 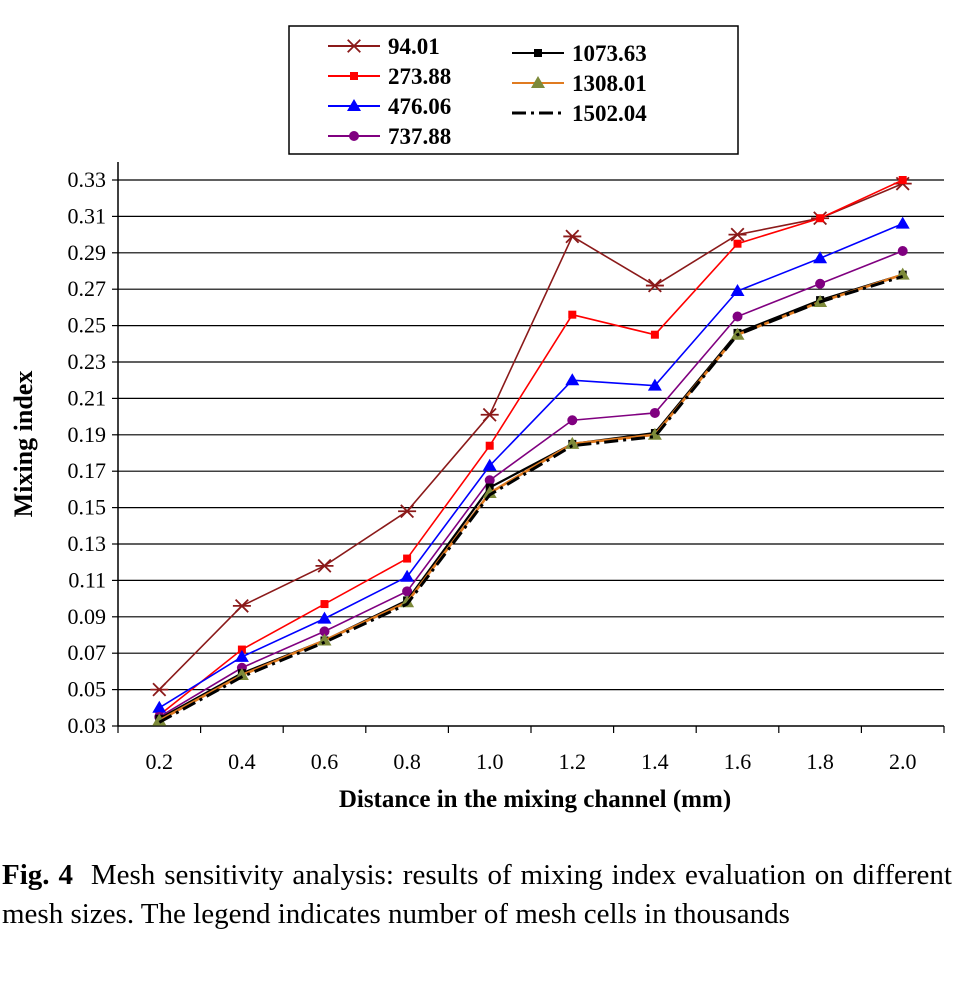 I want to click on legend-entry: 476.06, so click(x=389, y=106).